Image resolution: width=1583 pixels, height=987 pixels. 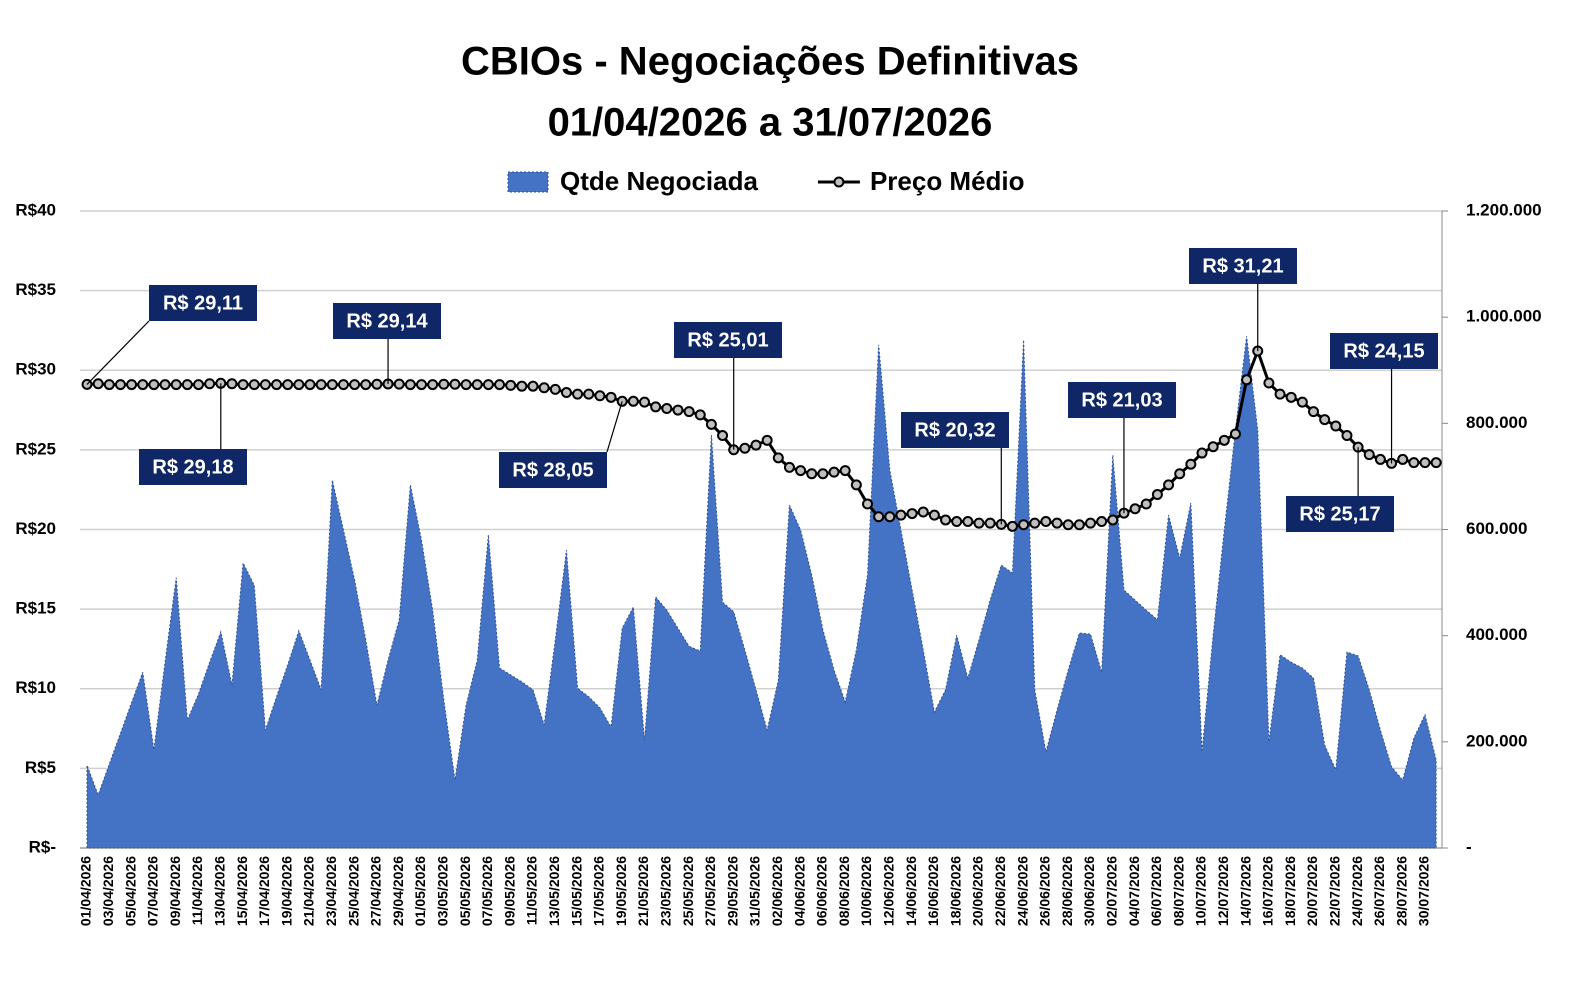 I want to click on y2-tick-label: 1.200.000, so click(x=1504, y=209).